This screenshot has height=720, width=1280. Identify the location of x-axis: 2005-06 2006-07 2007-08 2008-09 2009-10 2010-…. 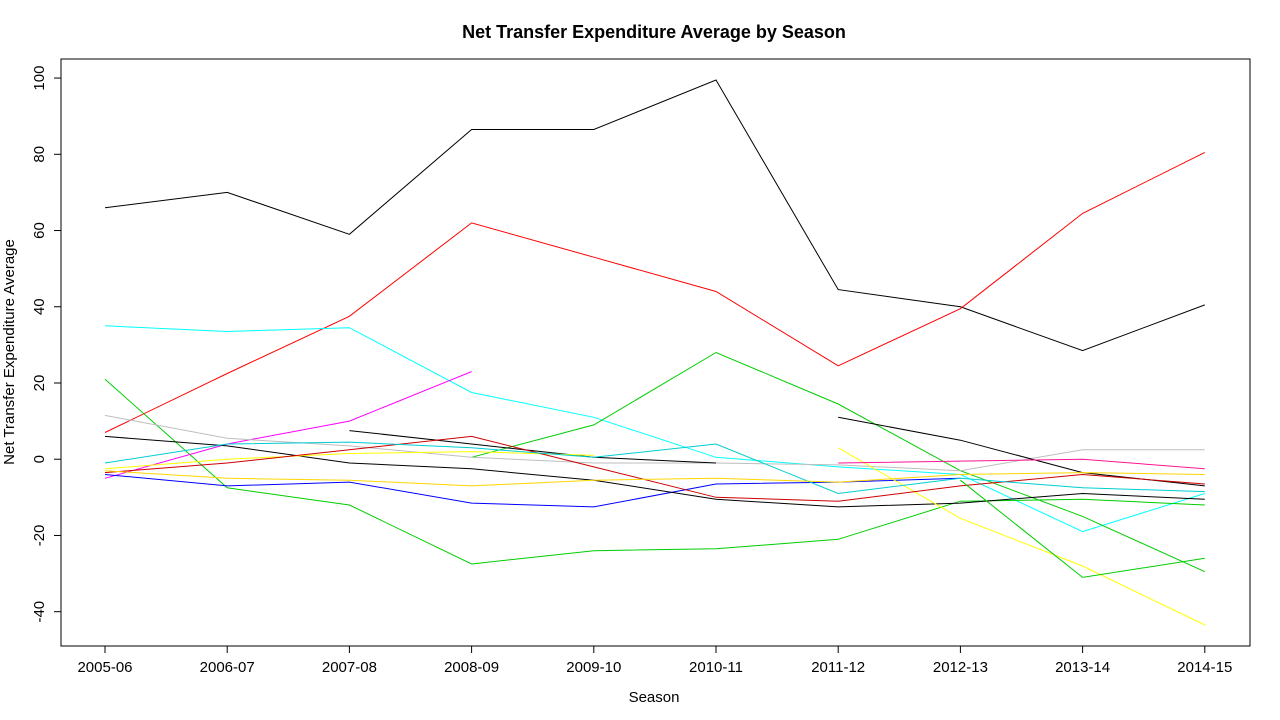
(654, 661).